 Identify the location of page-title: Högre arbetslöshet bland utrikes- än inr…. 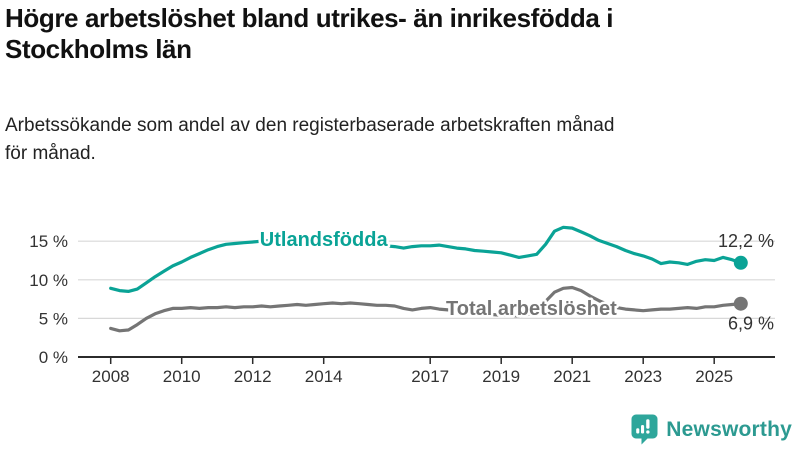
(309, 34).